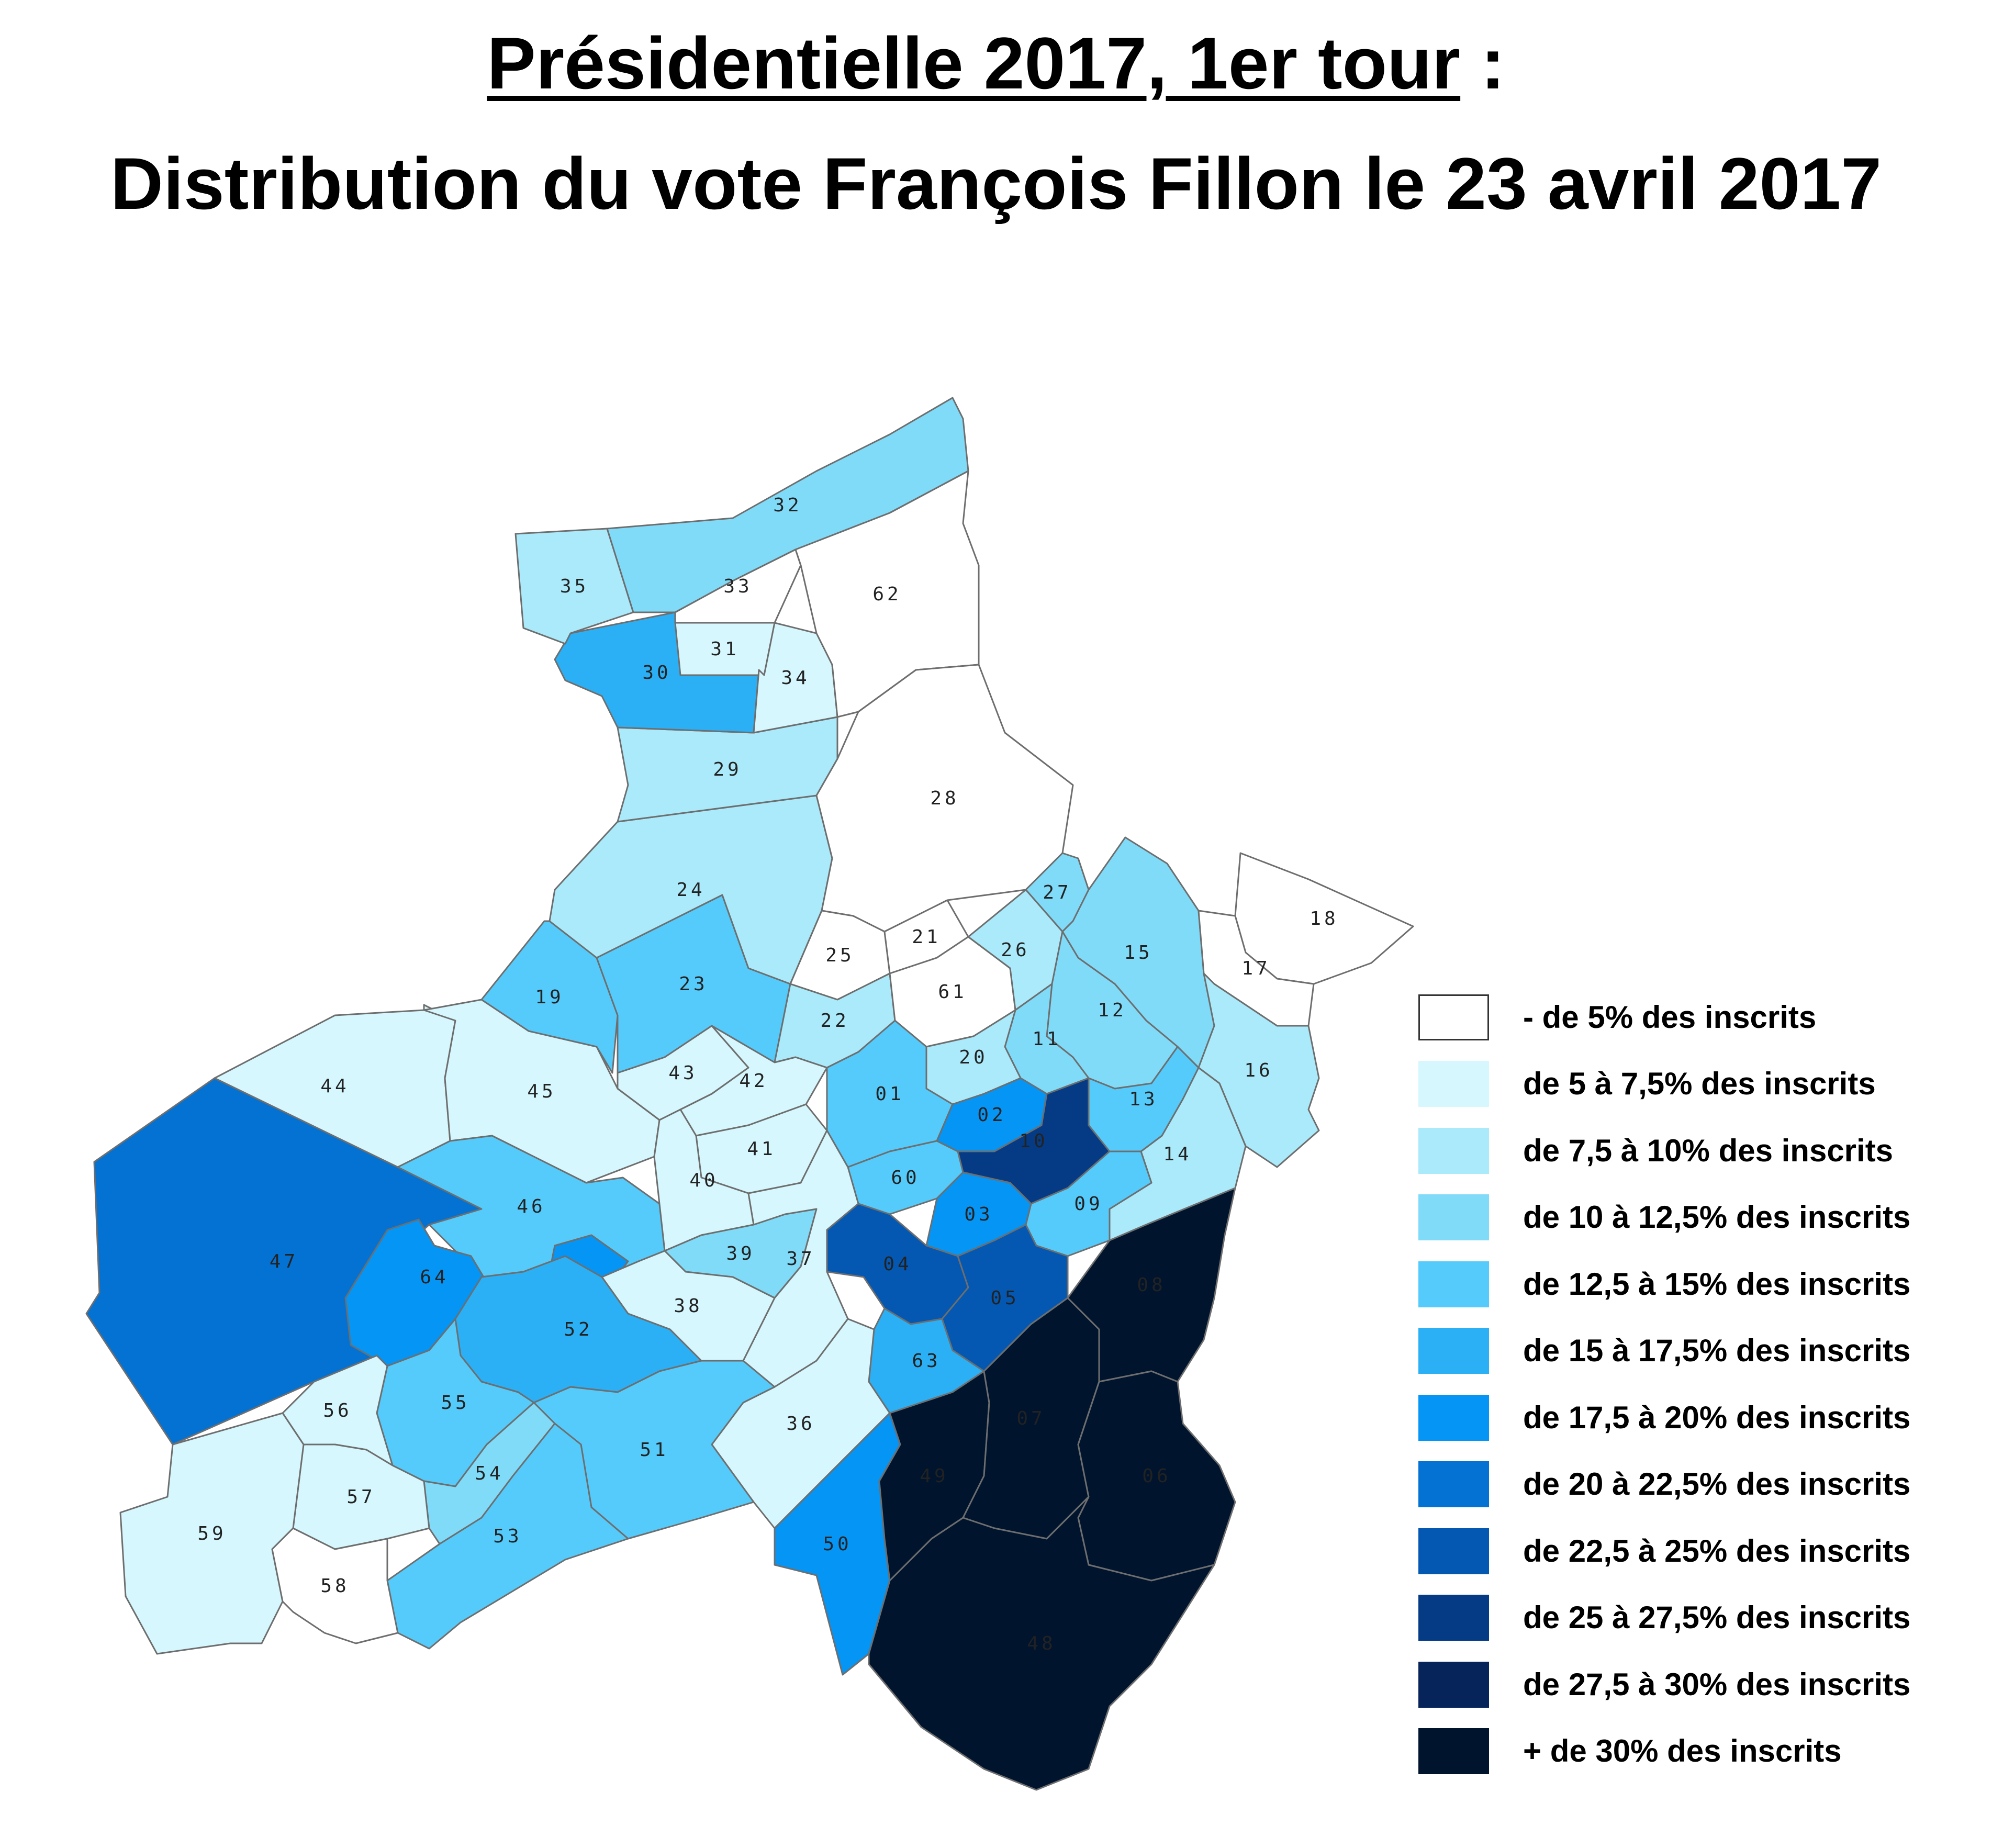 This screenshot has width=1992, height=1848. I want to click on district-label-63: 63, so click(926, 1361).